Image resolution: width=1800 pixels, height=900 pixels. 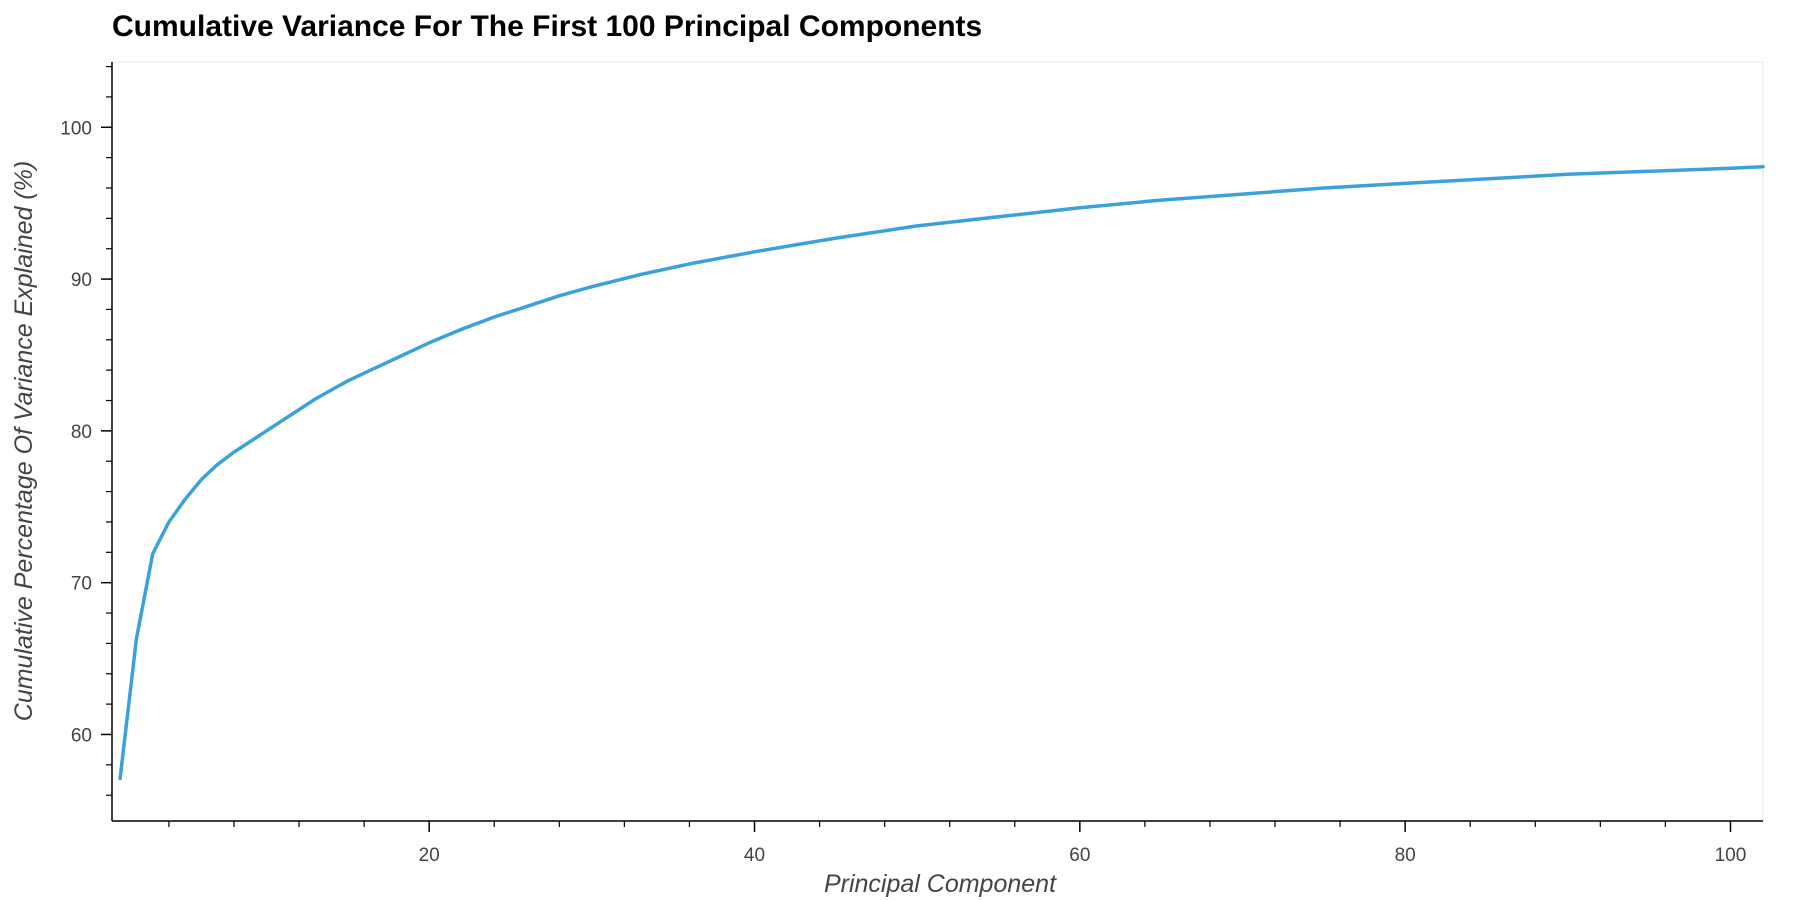 I want to click on y-tick-label: 60, so click(x=81, y=735).